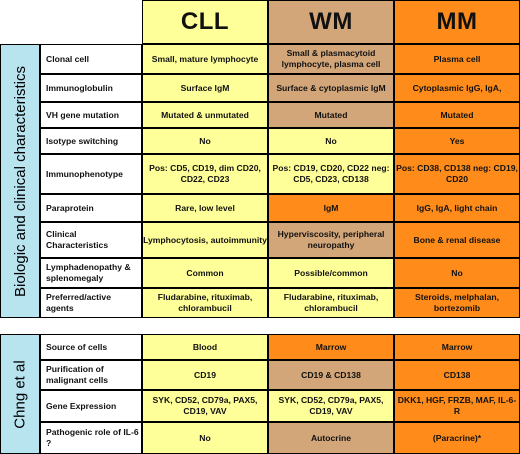 This screenshot has height=454, width=520. Describe the element at coordinates (91, 59) in the screenshot. I see `row-label-clonal-cell: Clonal cell` at that location.